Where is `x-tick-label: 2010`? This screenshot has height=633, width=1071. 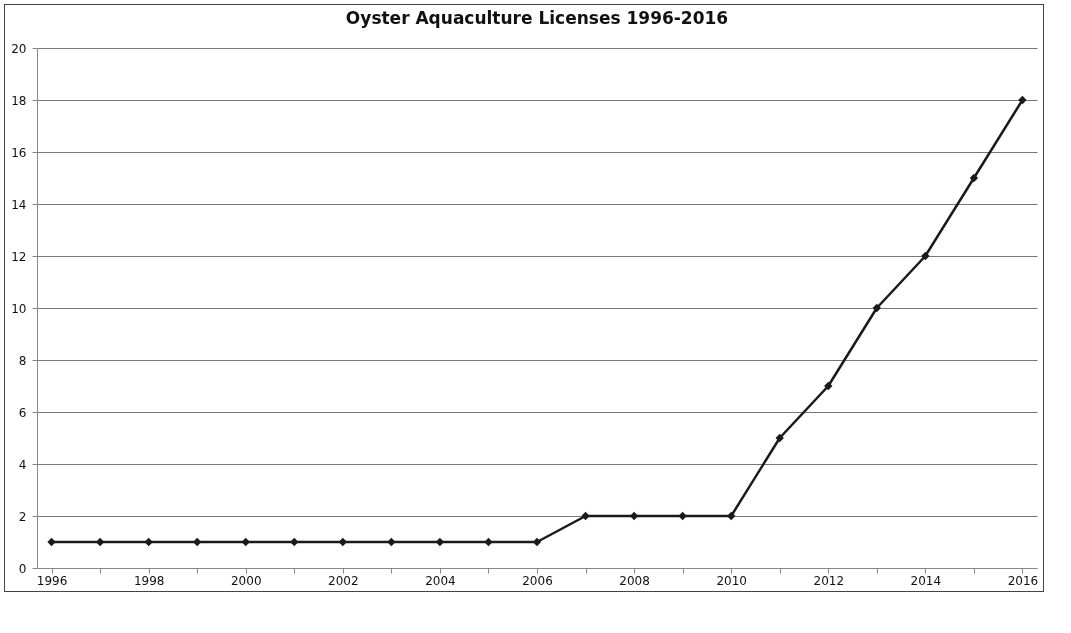 x-tick-label: 2010 is located at coordinates (731, 580).